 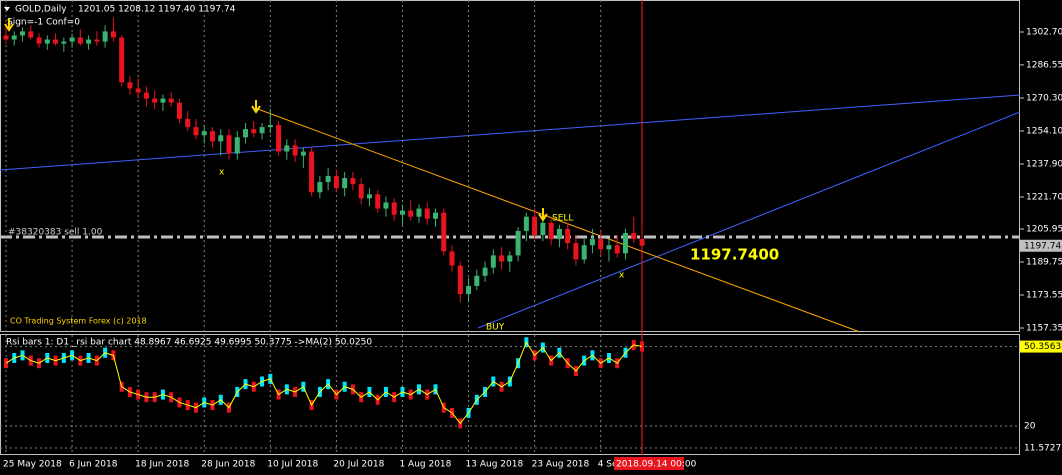 I want to click on sell-arrow, so click(x=543, y=215).